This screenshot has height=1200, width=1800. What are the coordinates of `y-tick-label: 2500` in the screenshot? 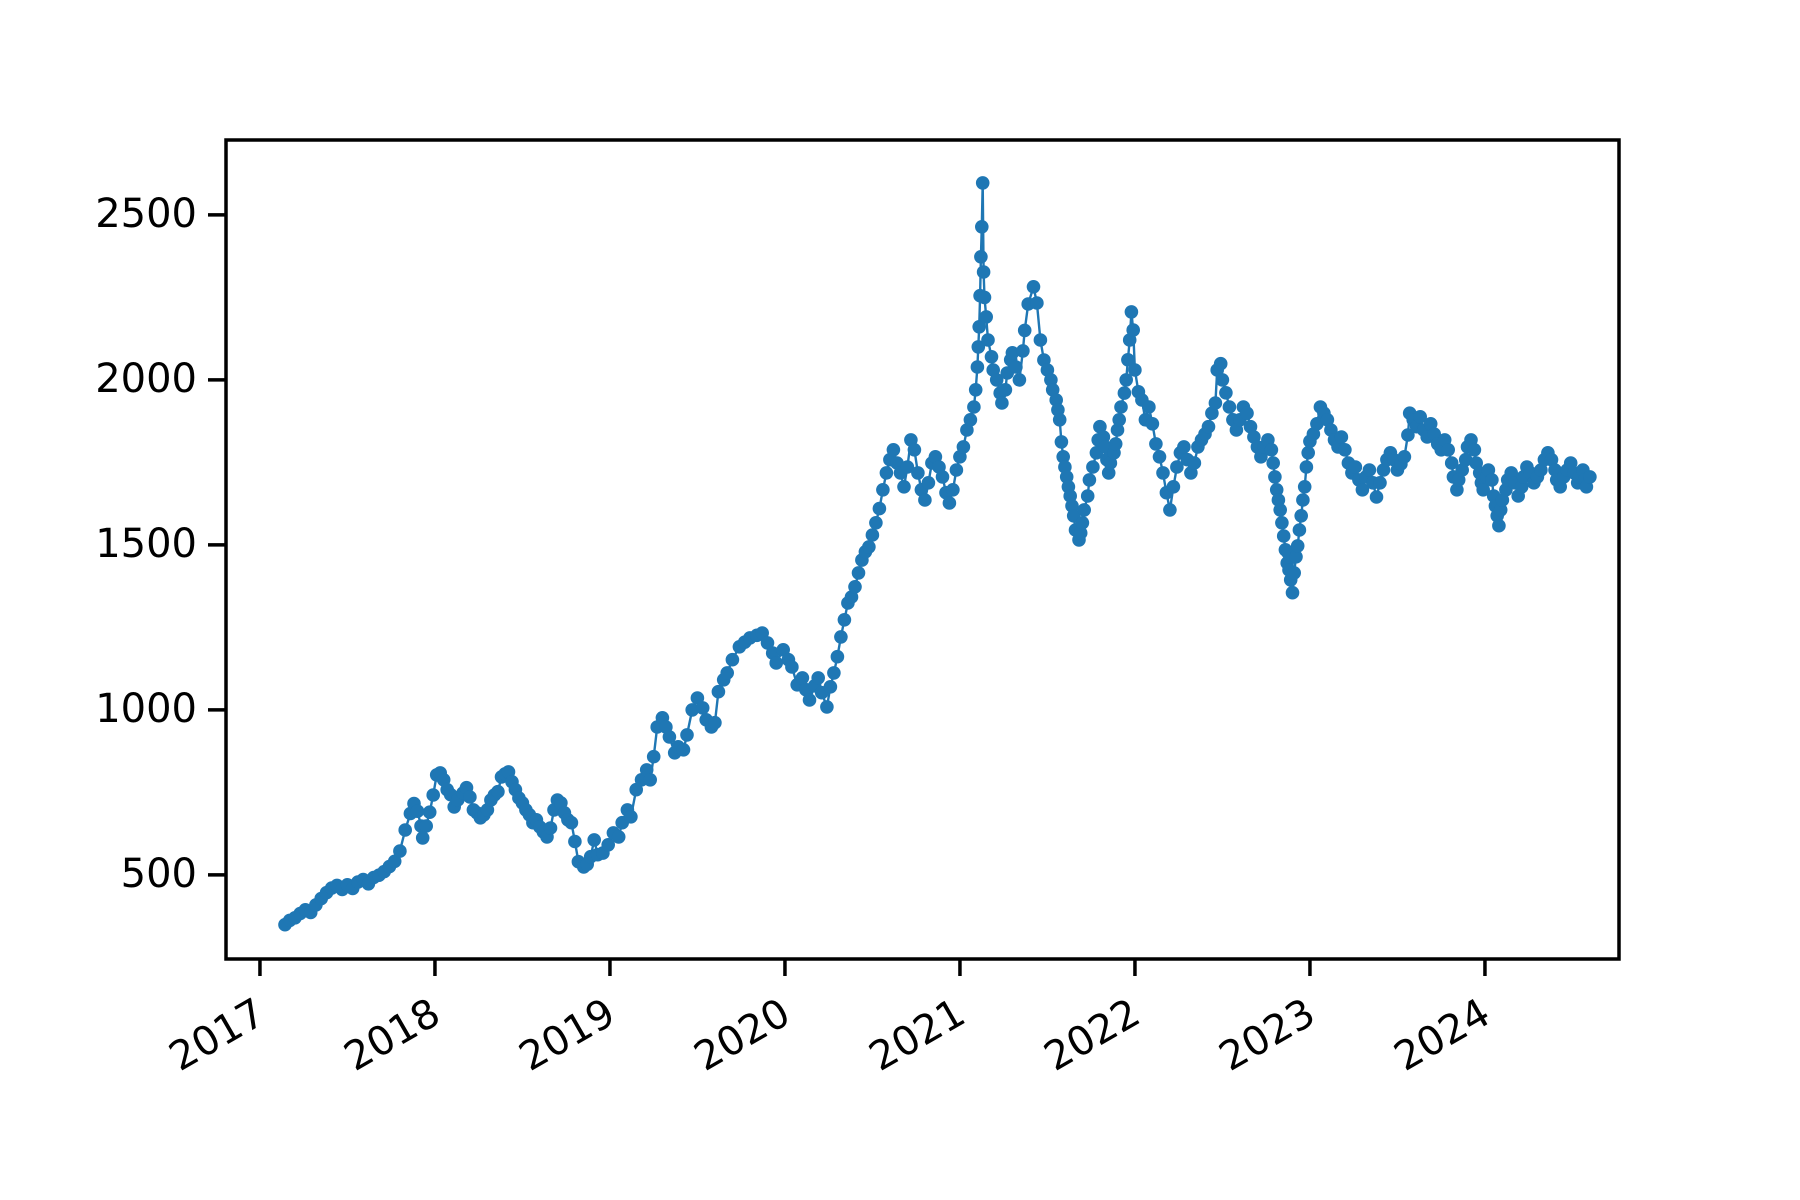 It's located at (146, 214).